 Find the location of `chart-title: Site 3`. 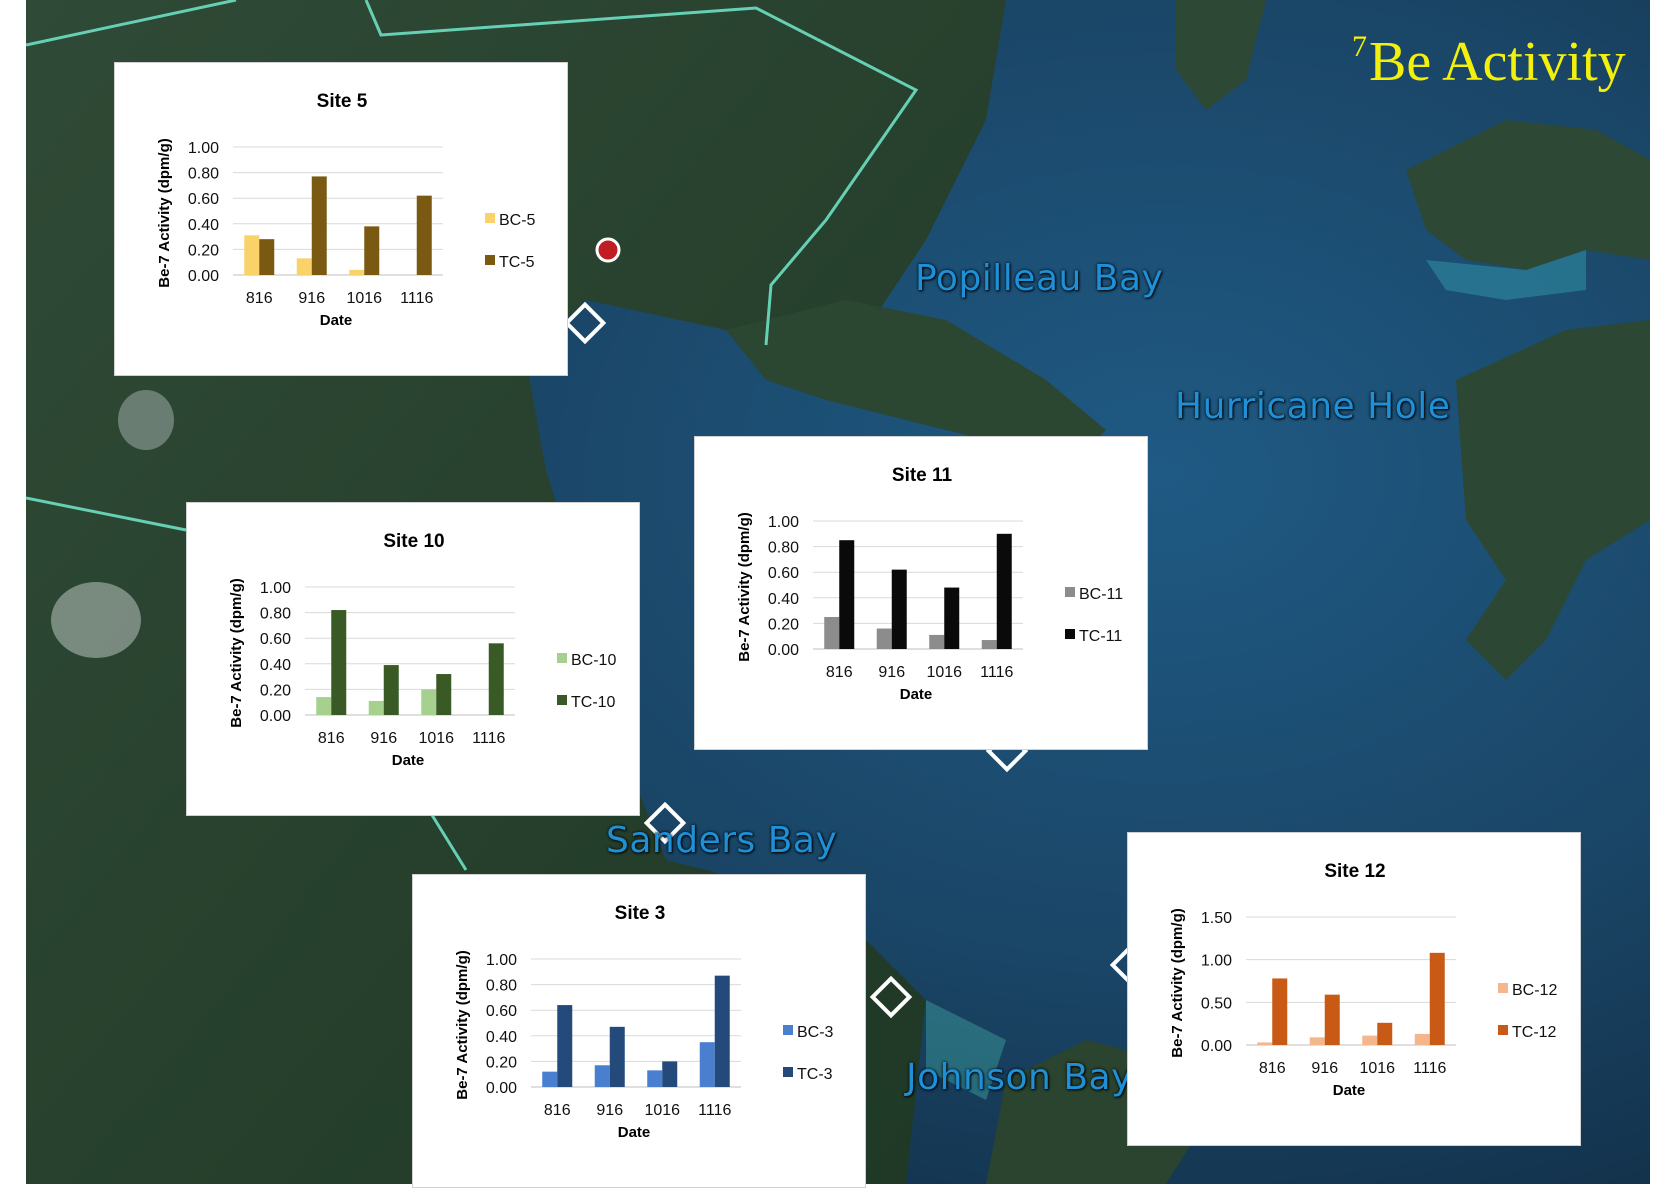

chart-title: Site 3 is located at coordinates (640, 913).